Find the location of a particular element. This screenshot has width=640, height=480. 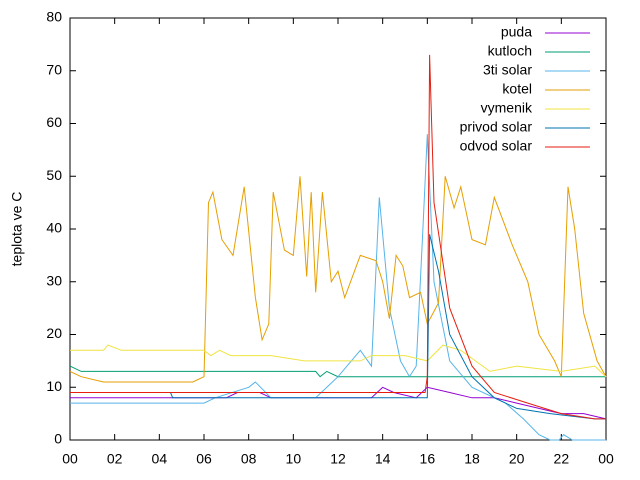

legend-label: 3ti solar is located at coordinates (507, 70).